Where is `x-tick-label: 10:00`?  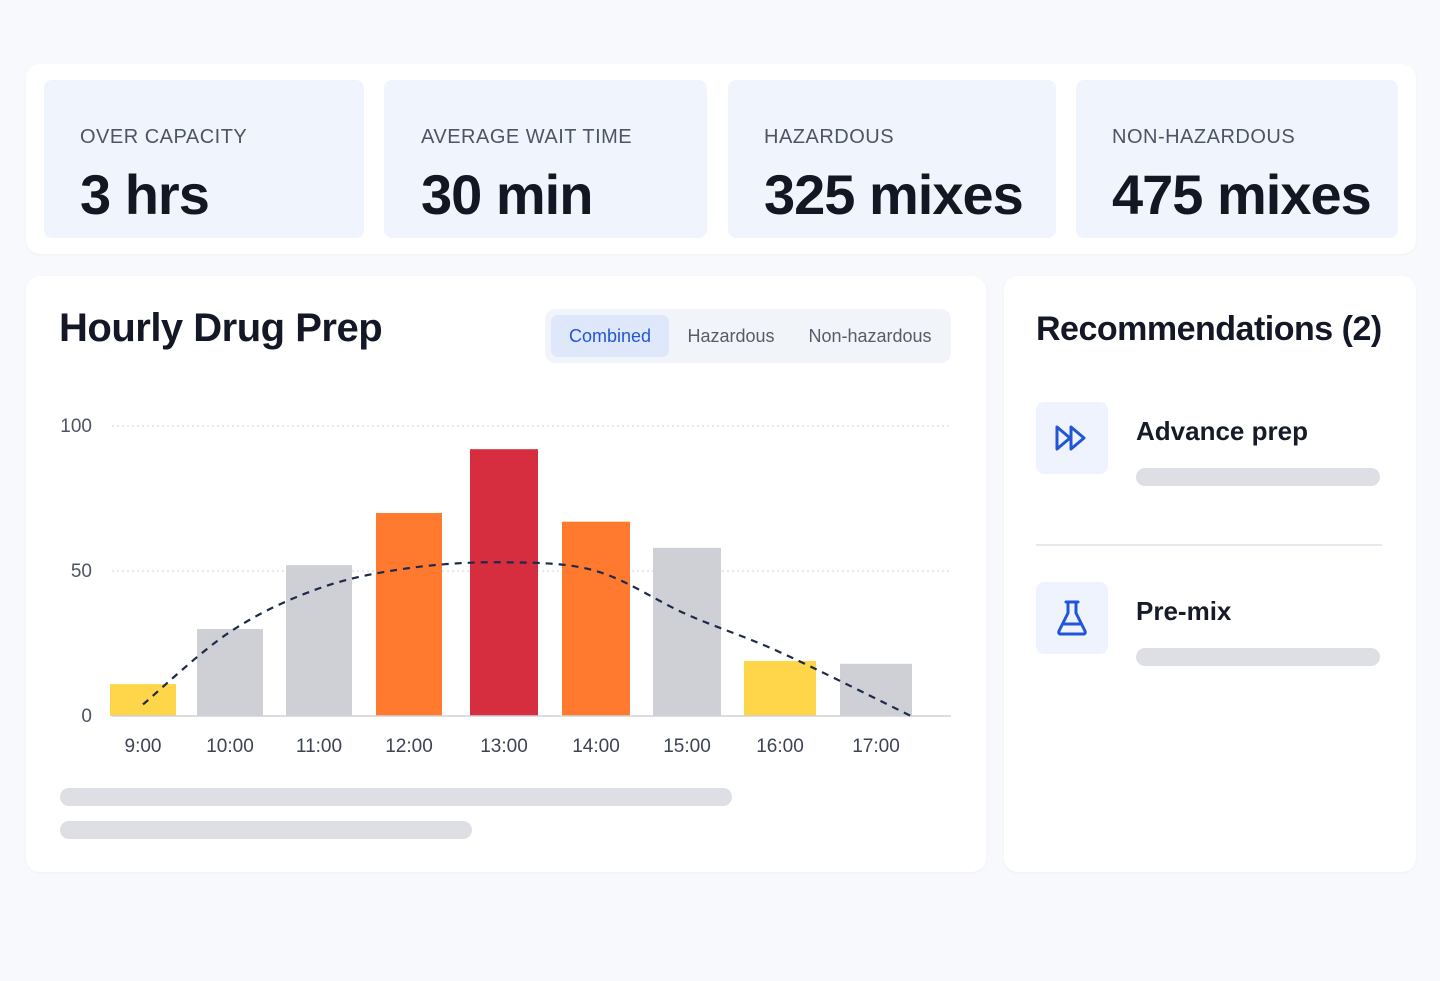
x-tick-label: 10:00 is located at coordinates (230, 746).